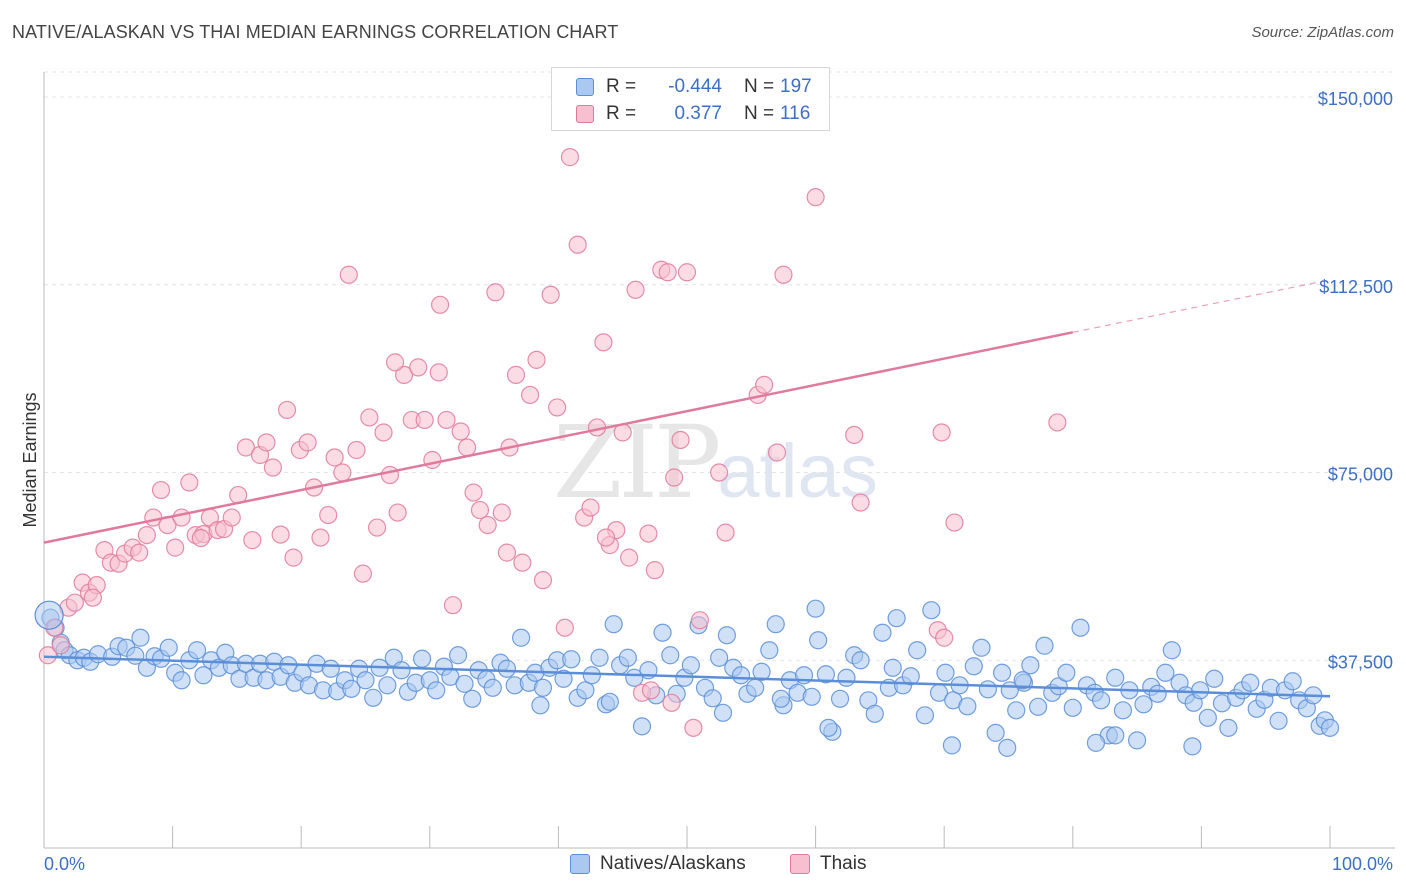 This screenshot has width=1406, height=892. I want to click on series-legend-natives: Natives/Alaskans, so click(658, 864).